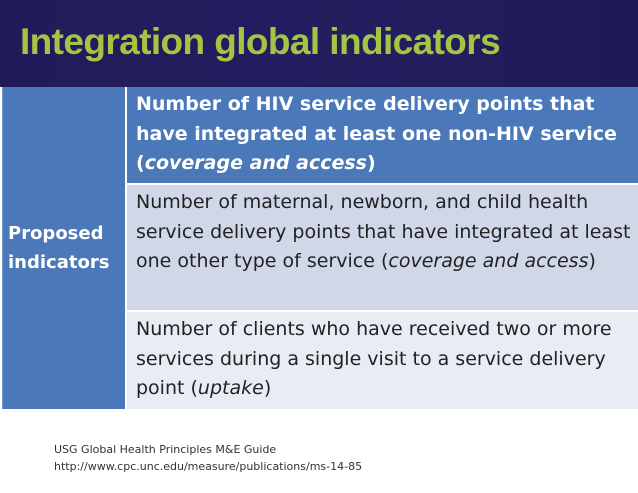 The height and width of the screenshot is (493, 638). I want to click on citation-title: USG Global Health Principles M&E Guide, so click(165, 449).